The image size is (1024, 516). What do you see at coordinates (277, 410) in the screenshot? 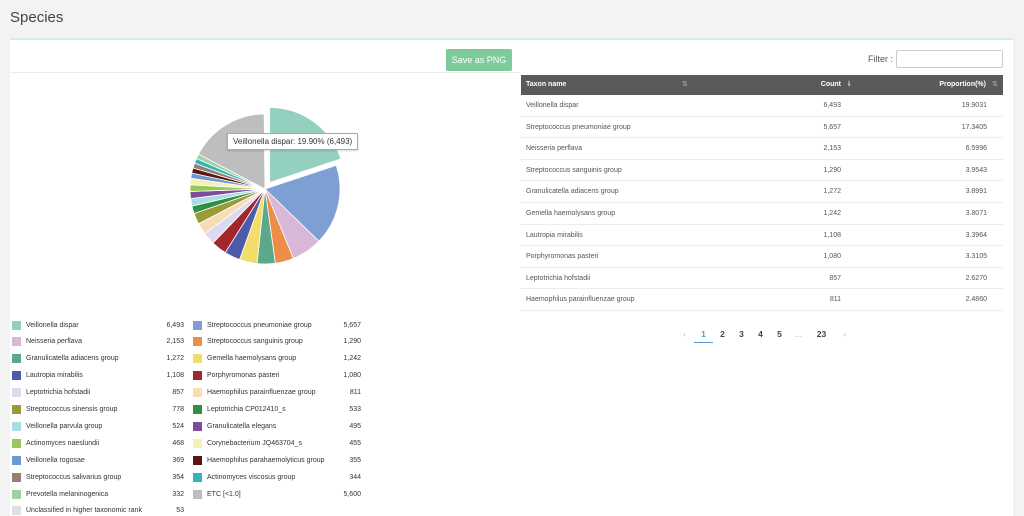
I see `legend-item: Leptotrichia CP012410_s 533` at bounding box center [277, 410].